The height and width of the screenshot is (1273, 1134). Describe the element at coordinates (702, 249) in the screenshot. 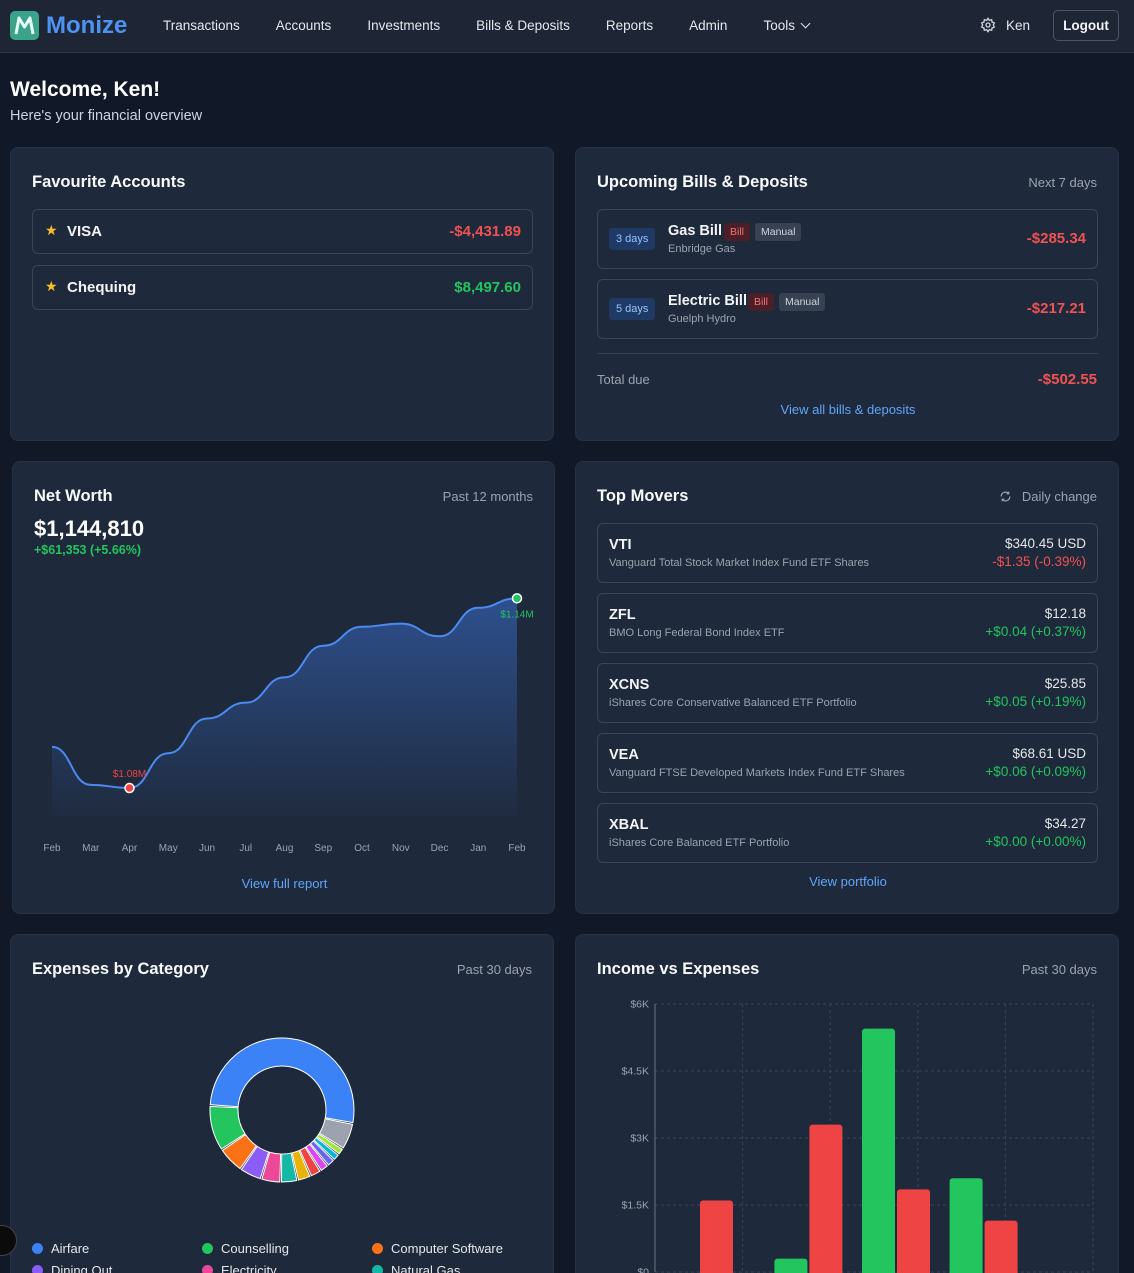

I see `bill-payee: Enbridge Gas` at that location.